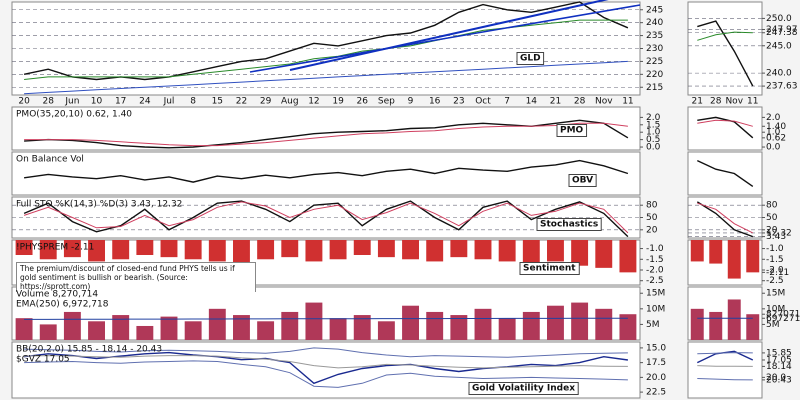  I want to click on y-tick-label: 20.0, so click(776, 378).